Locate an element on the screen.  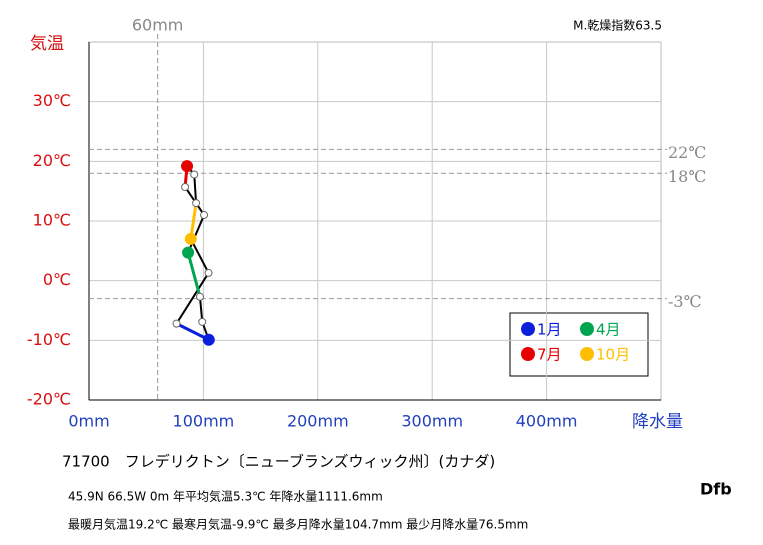
x-tick-label: 200mm is located at coordinates (318, 421).